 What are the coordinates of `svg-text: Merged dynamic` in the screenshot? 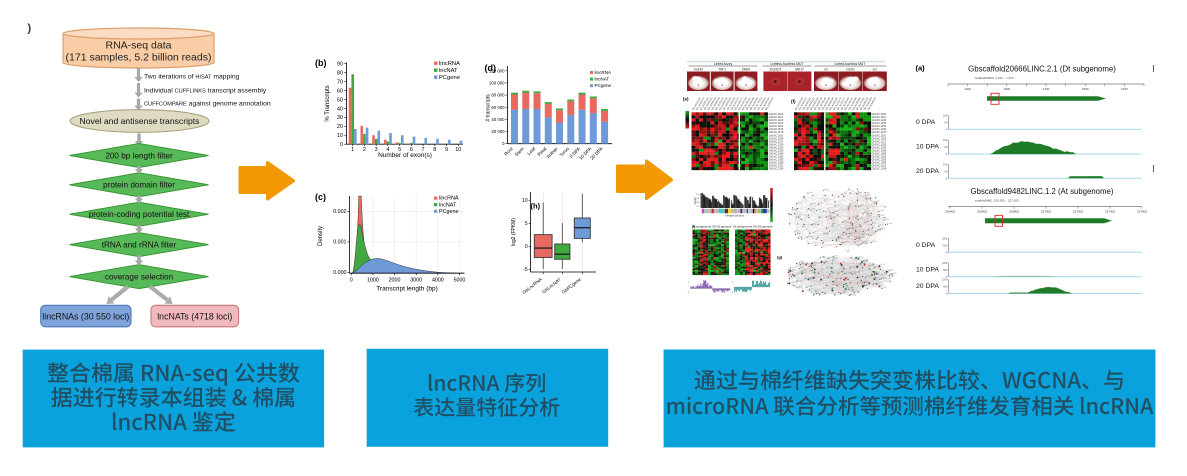 It's located at (735, 216).